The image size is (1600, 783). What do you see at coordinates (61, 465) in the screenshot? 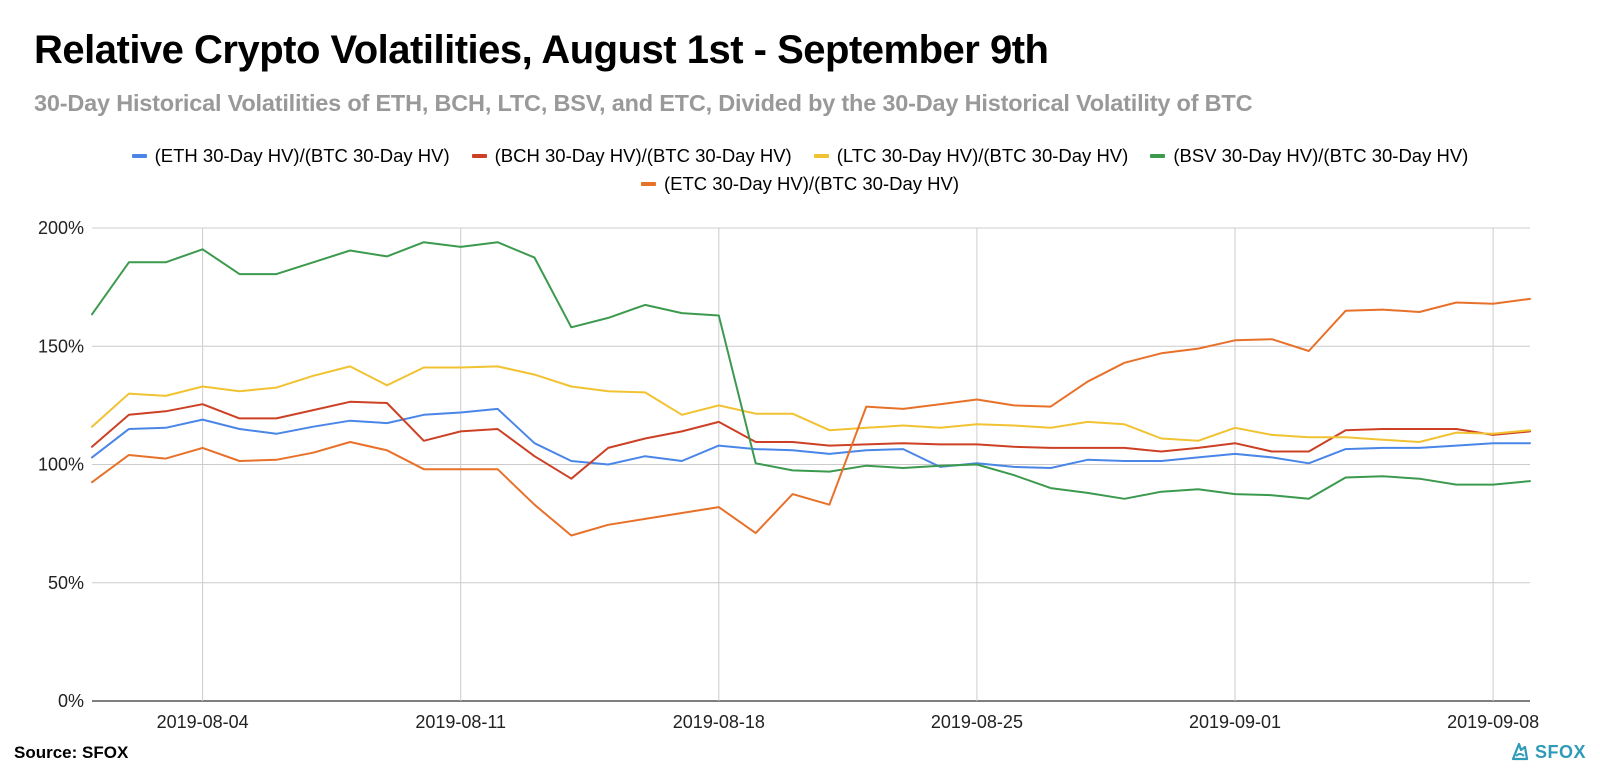
I see `y-tick-label: 100%` at bounding box center [61, 465].